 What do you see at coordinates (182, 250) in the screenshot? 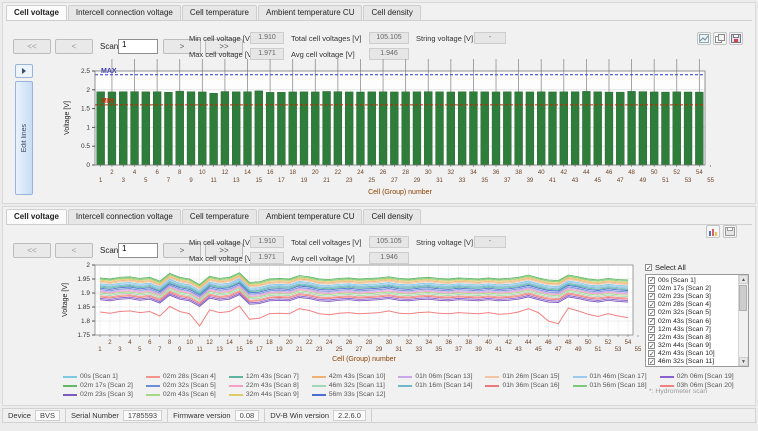
I see `next-scan-button-2: >` at bounding box center [182, 250].